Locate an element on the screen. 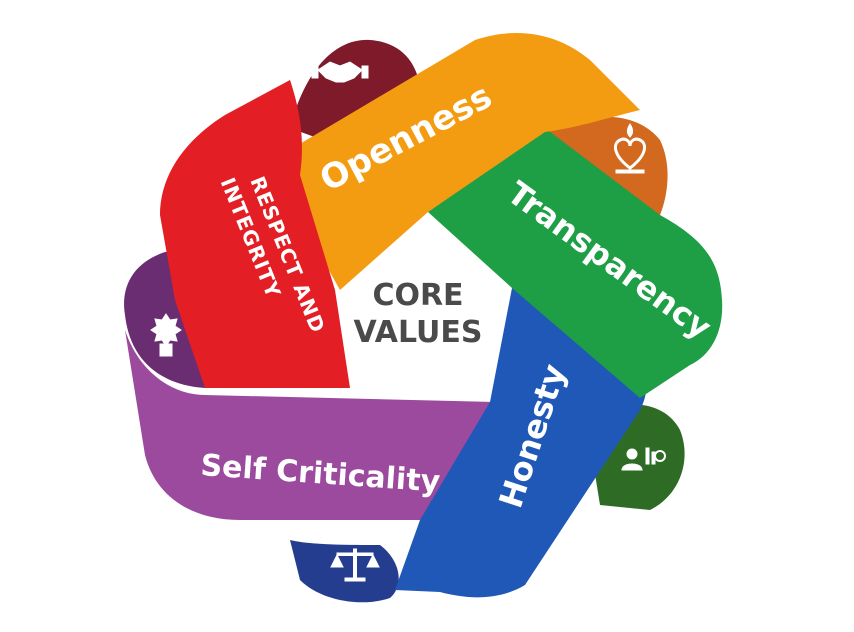  heart-candle-icon is located at coordinates (630, 148).